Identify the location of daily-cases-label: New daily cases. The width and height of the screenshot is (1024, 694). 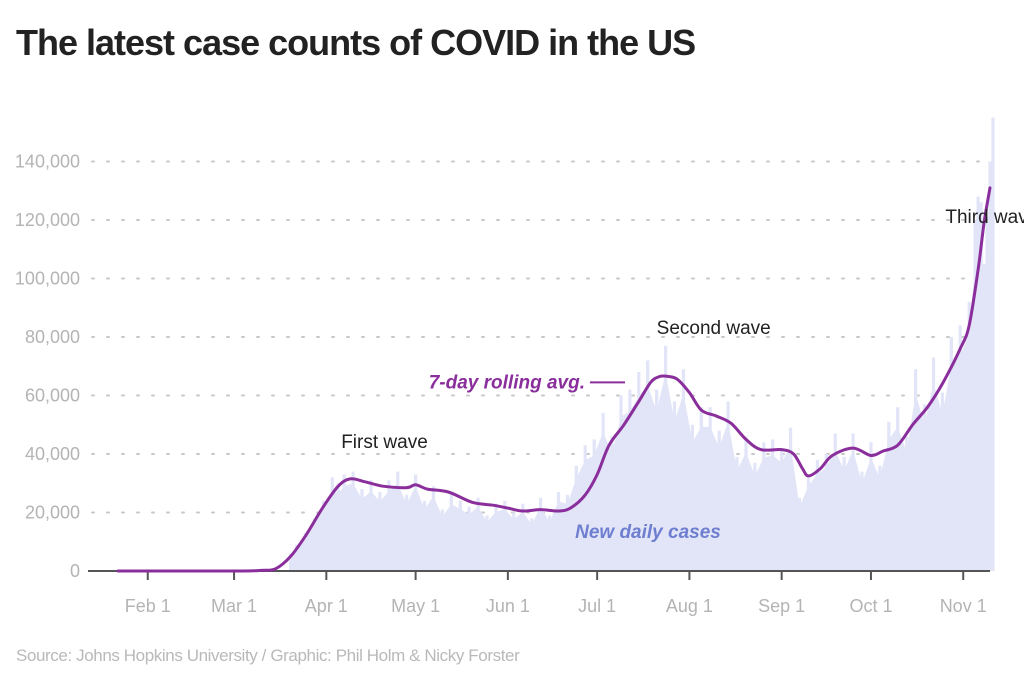
(648, 532).